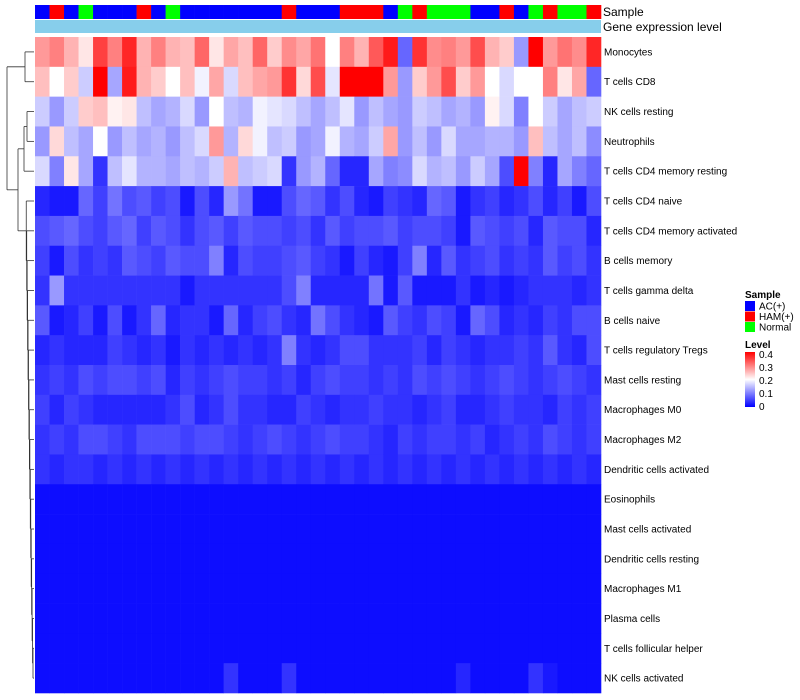 This screenshot has height=700, width=800. What do you see at coordinates (766, 394) in the screenshot?
I see `level-tick-label: 0.1` at bounding box center [766, 394].